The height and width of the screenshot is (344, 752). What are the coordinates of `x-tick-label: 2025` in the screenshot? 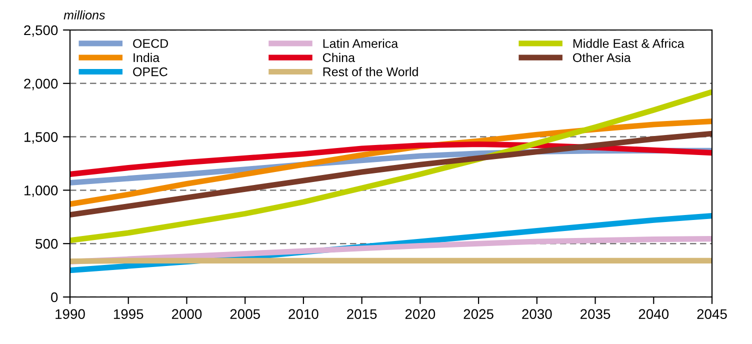 It's located at (479, 314).